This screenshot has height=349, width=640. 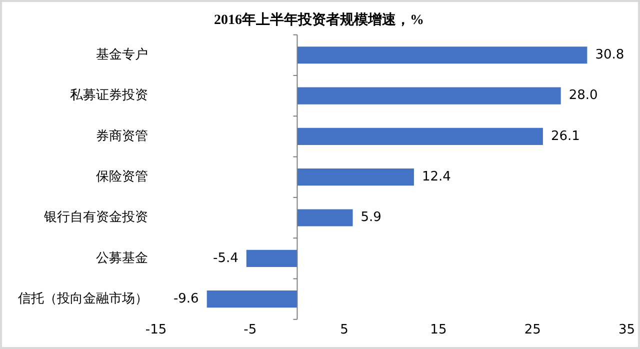 I want to click on chart-title: 2016年上半年投资者规模增速，%, so click(x=319, y=20).